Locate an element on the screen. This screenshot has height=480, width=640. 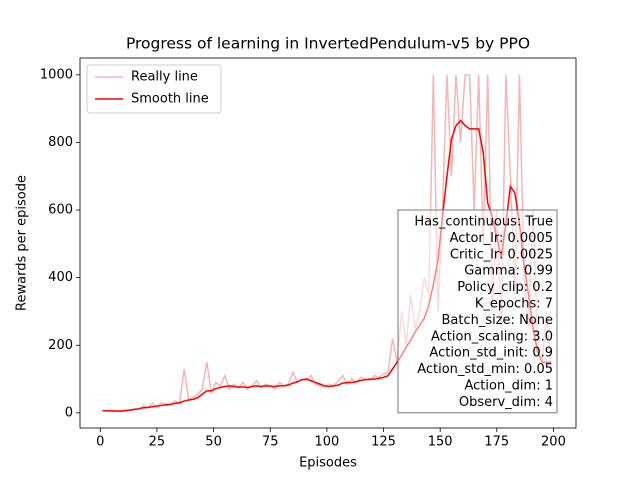
x-axis-label: Episodes is located at coordinates (328, 463).